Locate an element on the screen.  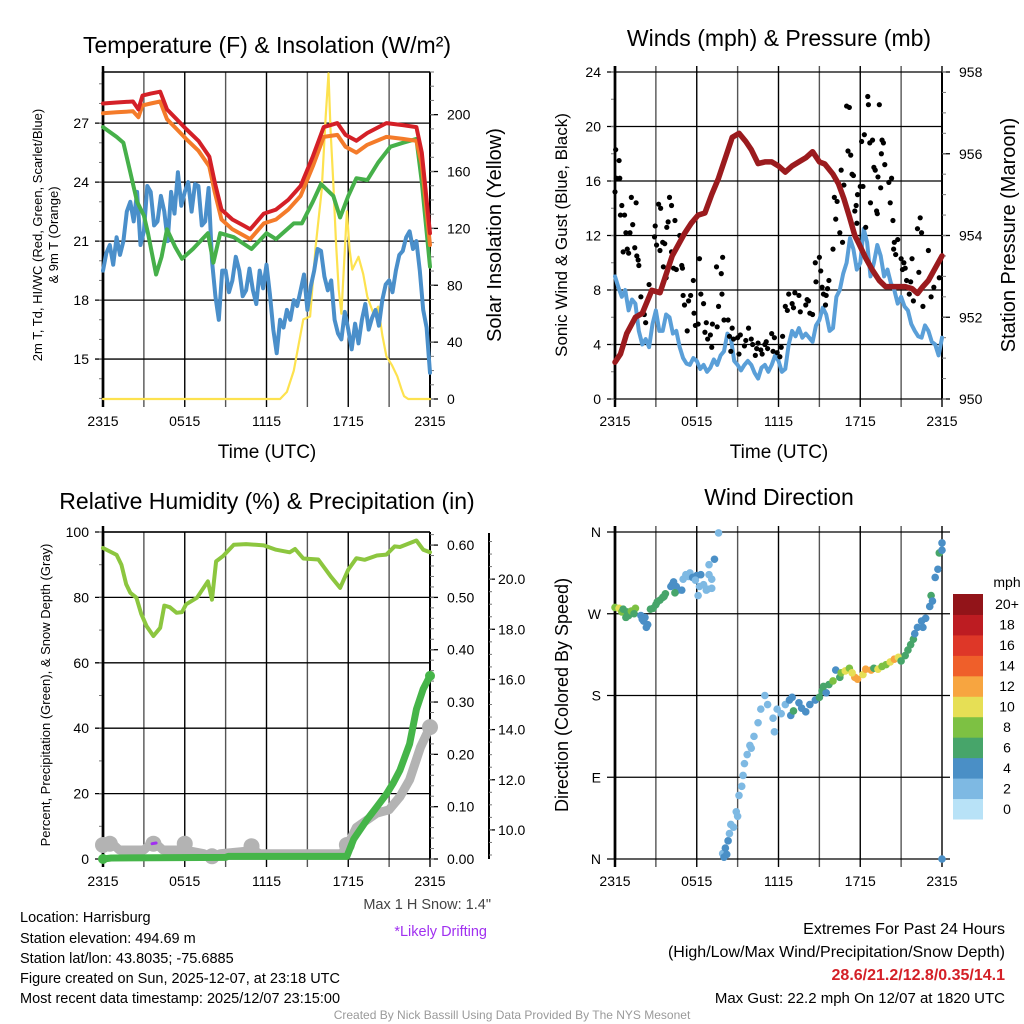
pressure-tick-label: 956 is located at coordinates (971, 154).